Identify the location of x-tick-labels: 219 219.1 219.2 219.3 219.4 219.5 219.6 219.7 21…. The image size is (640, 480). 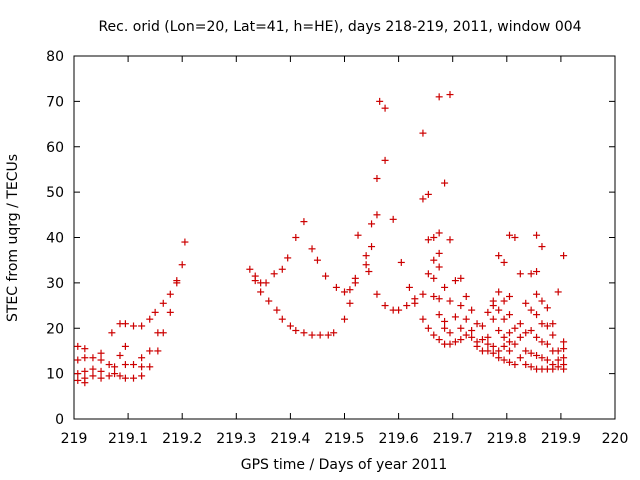
(345, 439).